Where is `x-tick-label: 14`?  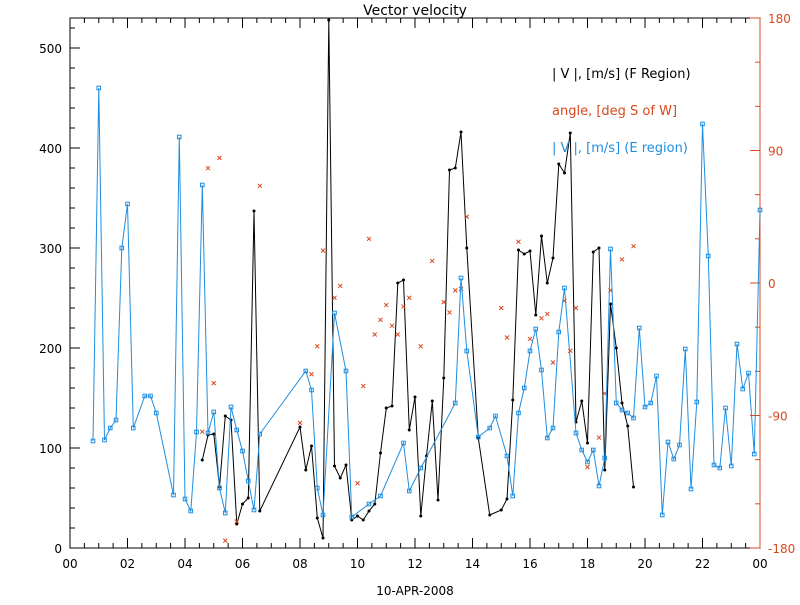
x-tick-label: 14 is located at coordinates (472, 564).